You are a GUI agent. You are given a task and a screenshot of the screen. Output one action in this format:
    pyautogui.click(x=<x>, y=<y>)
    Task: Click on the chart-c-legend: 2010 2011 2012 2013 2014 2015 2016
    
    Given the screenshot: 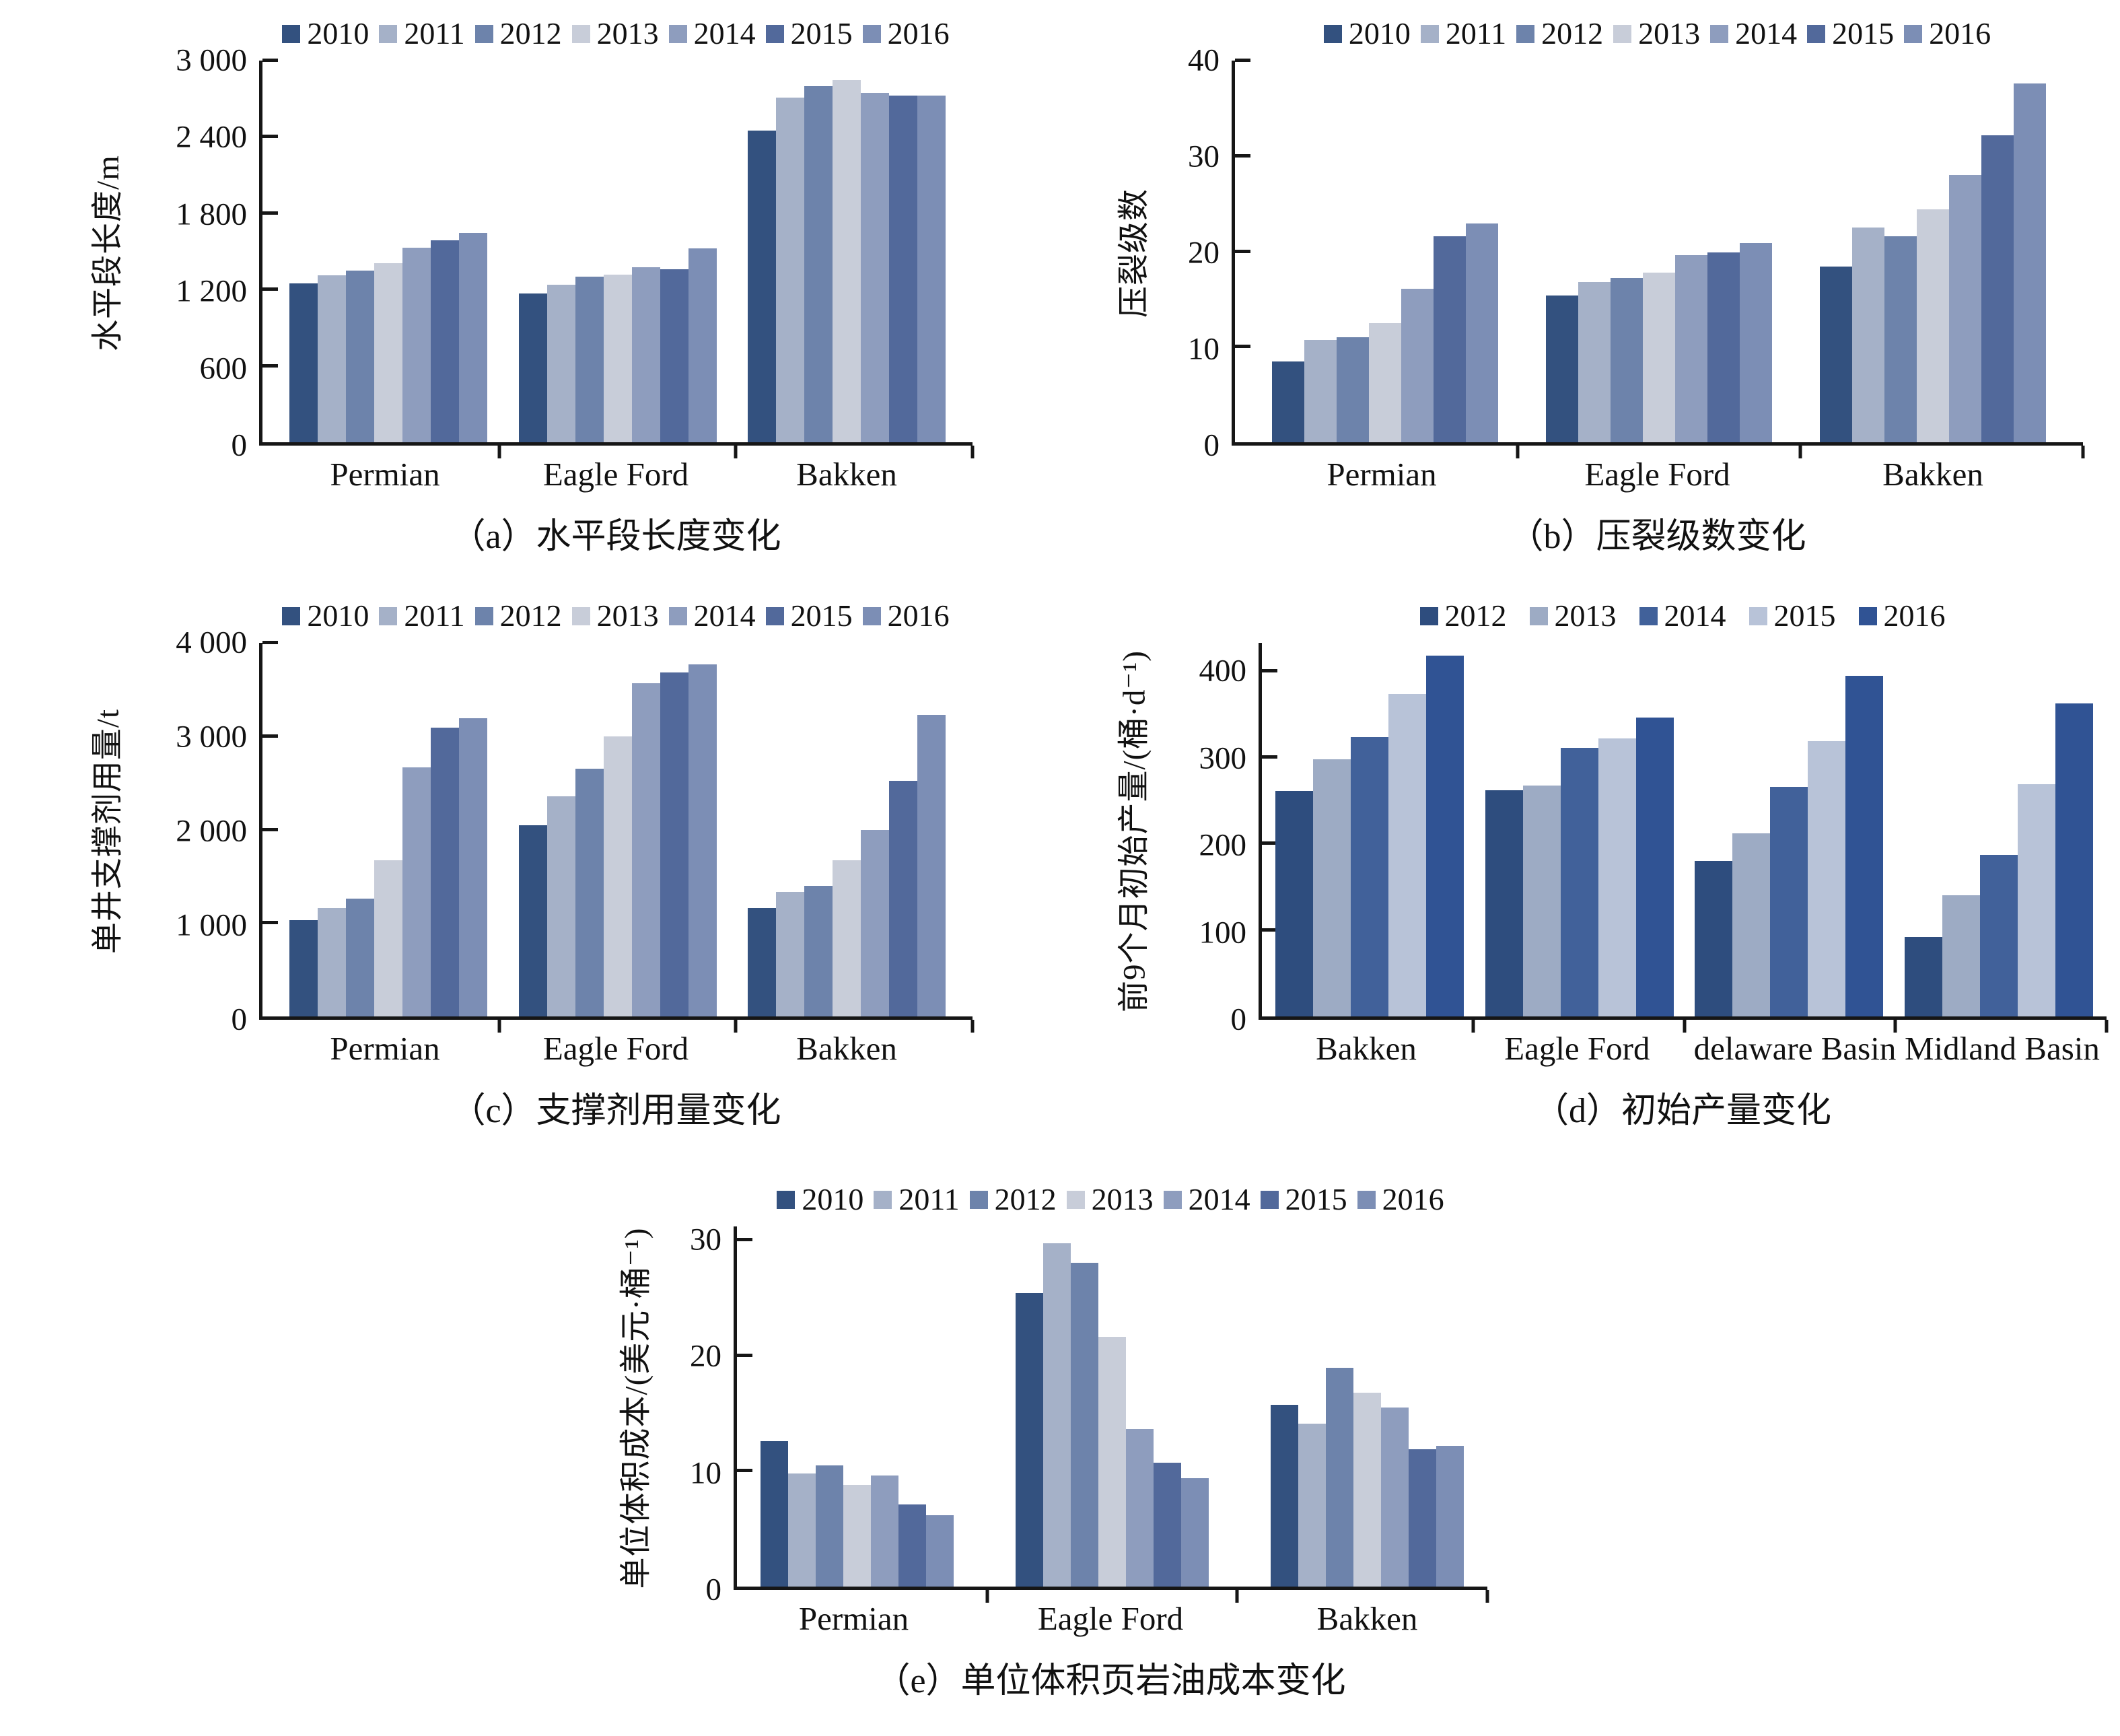 What is the action you would take?
    pyautogui.click(x=616, y=616)
    